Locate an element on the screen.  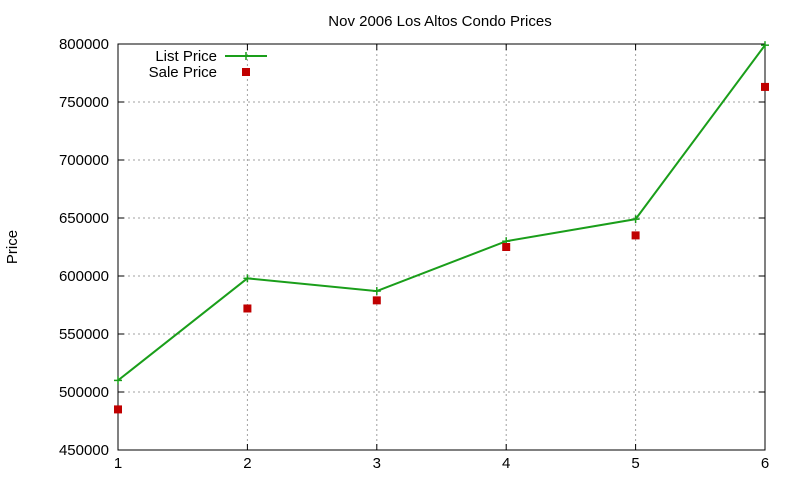
x-tick-label: 6 is located at coordinates (765, 463).